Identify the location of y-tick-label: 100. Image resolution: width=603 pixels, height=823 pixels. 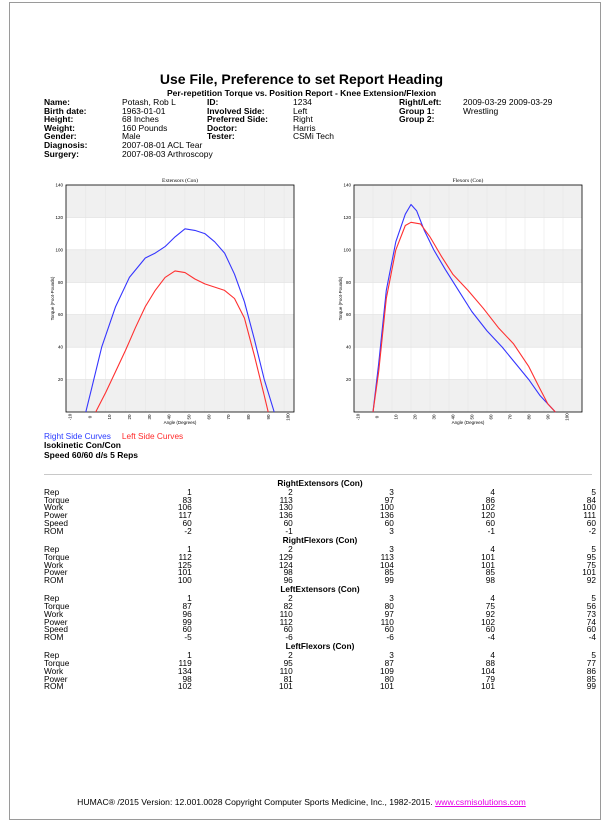
(347, 249).